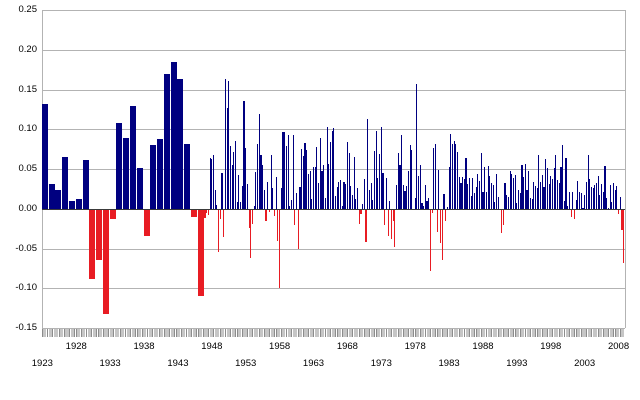  Describe the element at coordinates (28, 9) in the screenshot. I see `y-axis-tick-label: 0.25` at that location.